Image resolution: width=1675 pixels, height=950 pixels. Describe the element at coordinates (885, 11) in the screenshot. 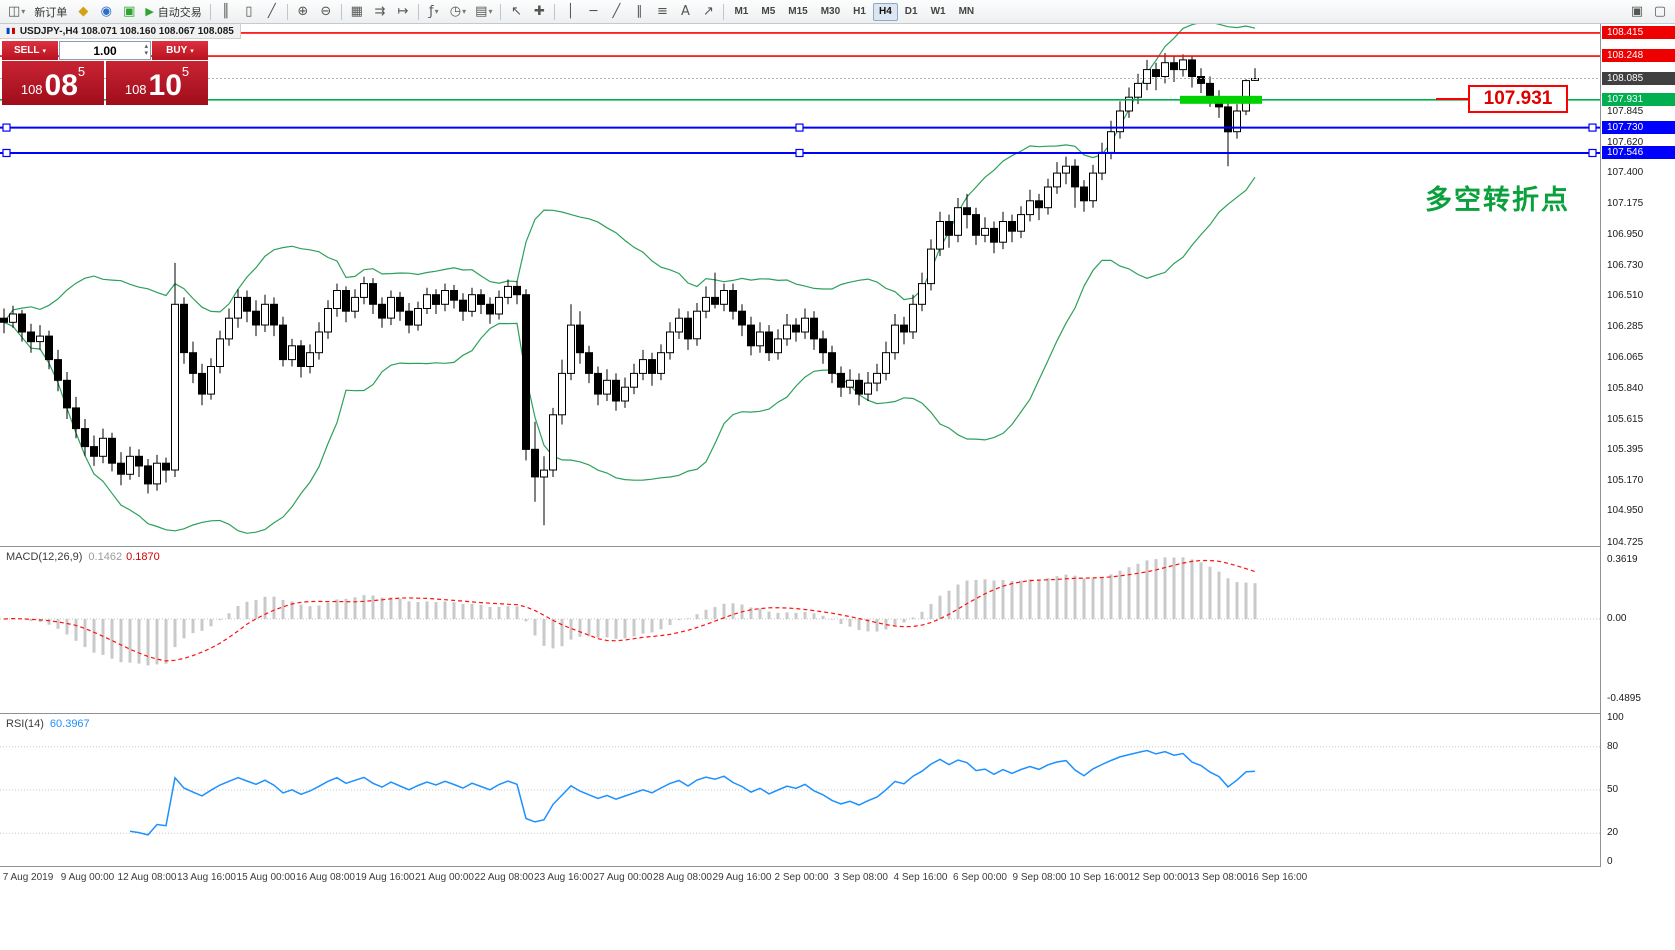

I see `timeframe-button-H4: H4` at that location.